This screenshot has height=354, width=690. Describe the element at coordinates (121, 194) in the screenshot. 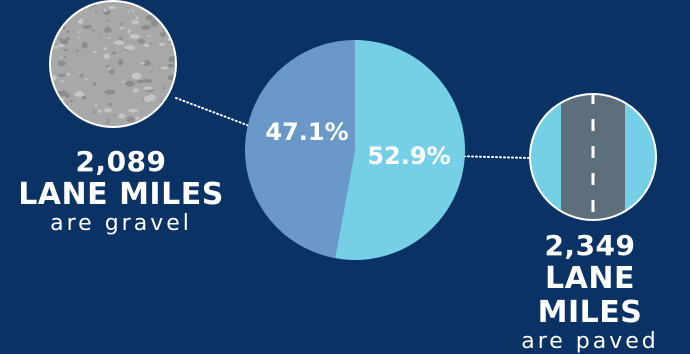

I see `gravel-unit-label: LANE MILES` at that location.